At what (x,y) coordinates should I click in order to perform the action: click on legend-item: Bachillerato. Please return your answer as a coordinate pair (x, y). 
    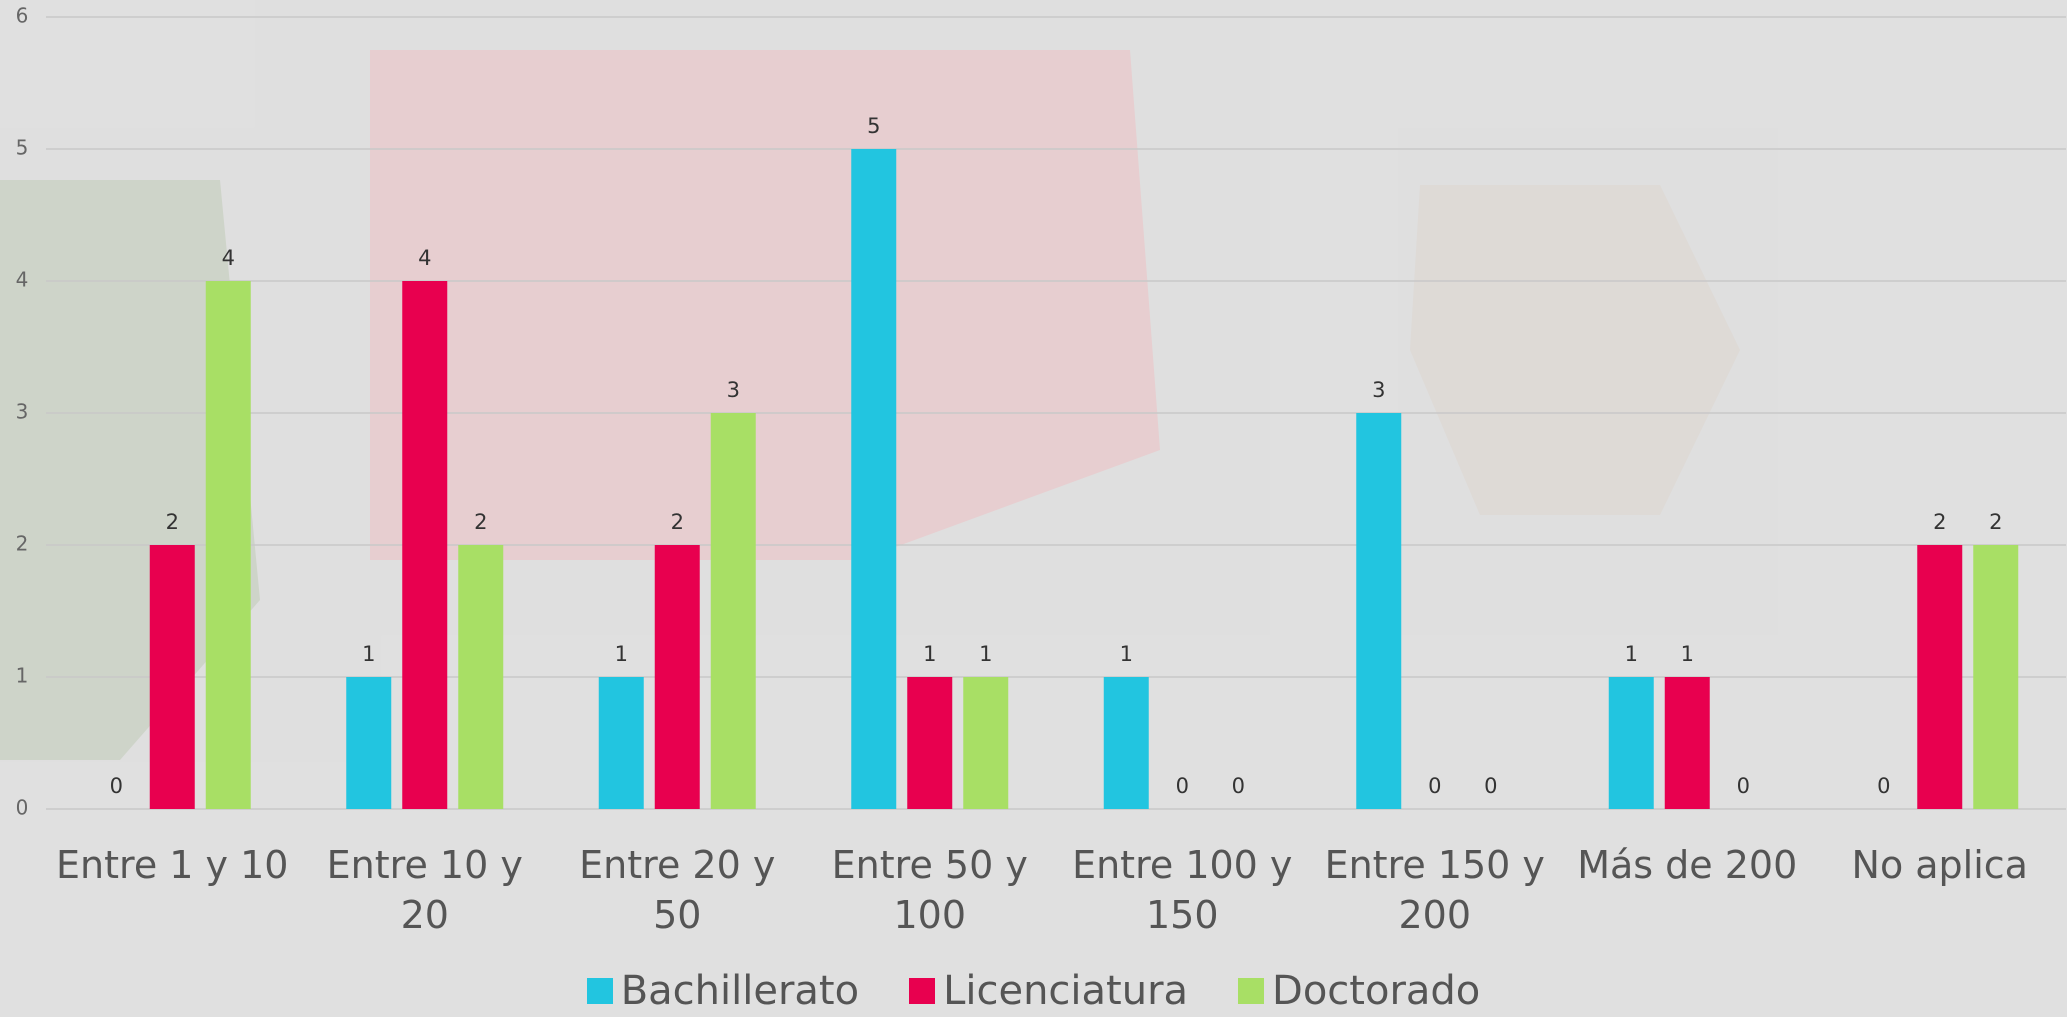
    Looking at the image, I should click on (723, 991).